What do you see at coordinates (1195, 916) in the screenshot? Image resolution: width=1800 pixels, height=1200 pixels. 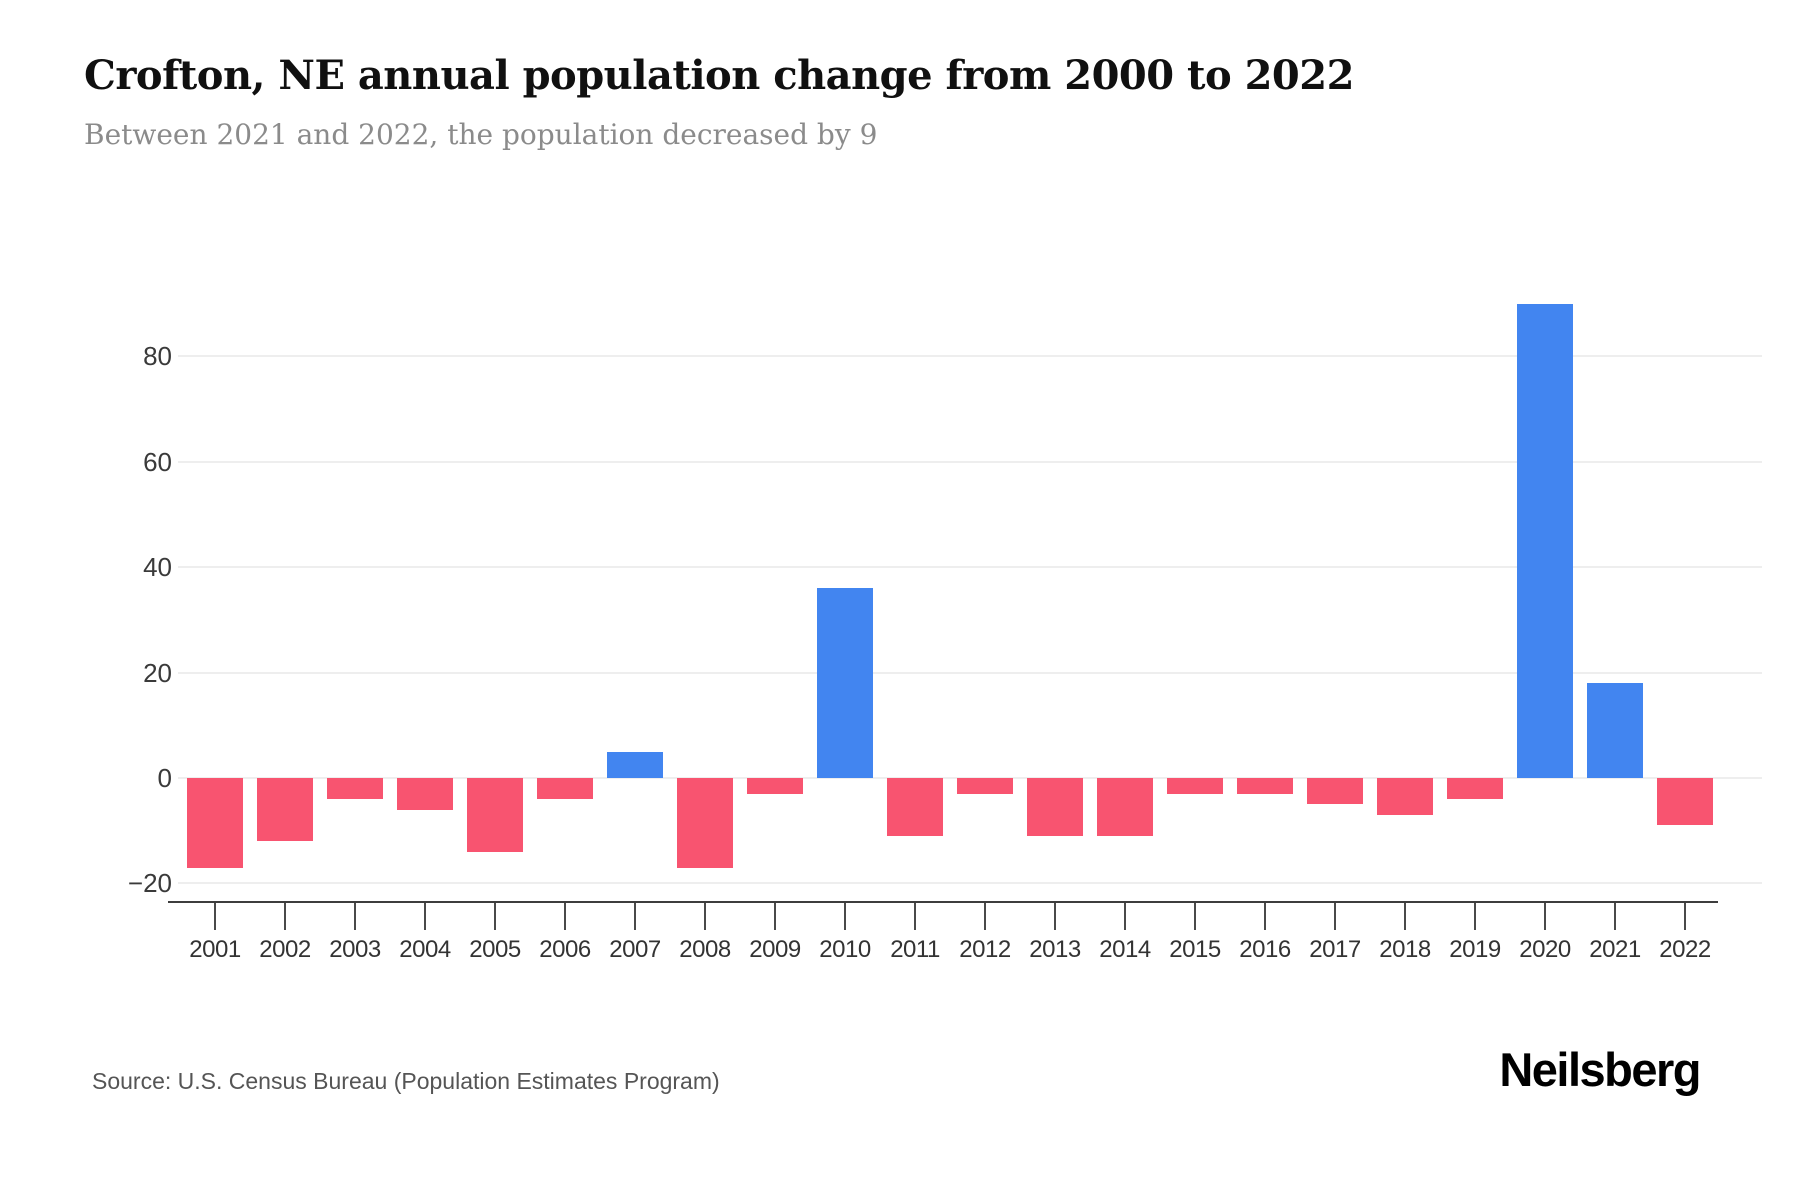 I see `x-axis-tick-2015` at bounding box center [1195, 916].